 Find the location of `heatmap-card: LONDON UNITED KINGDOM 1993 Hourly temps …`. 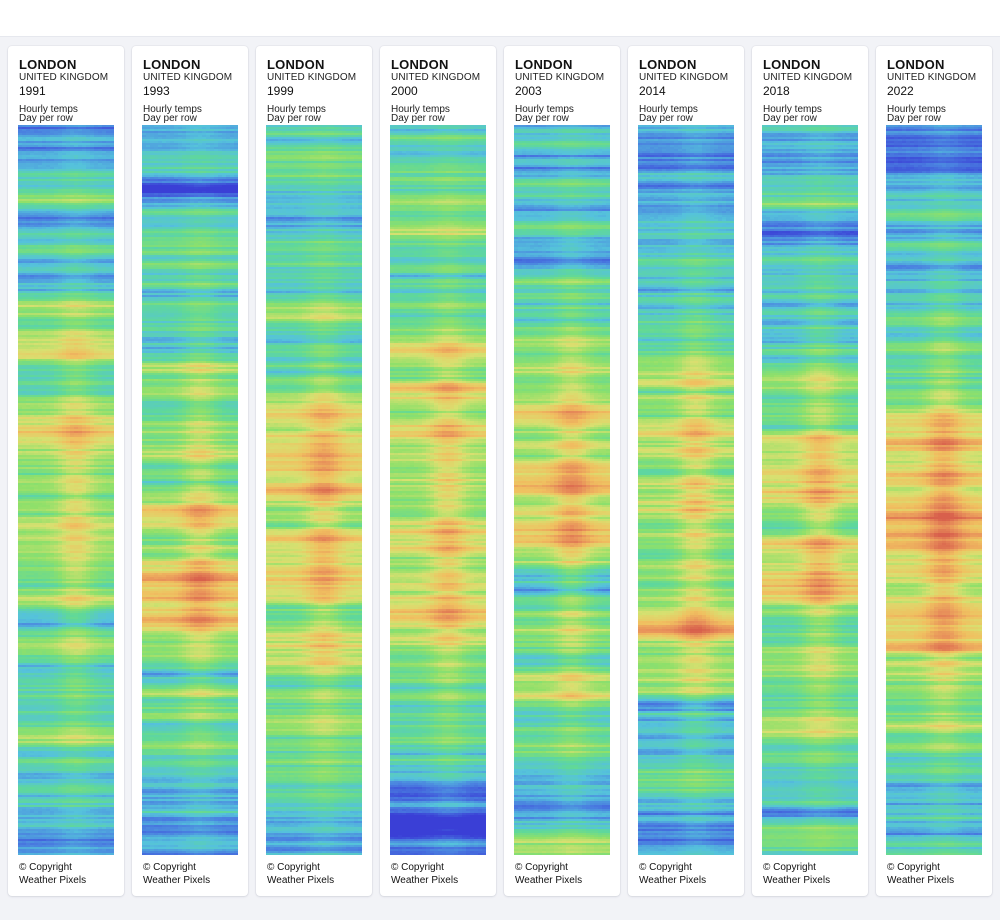

heatmap-card: LONDON UNITED KINGDOM 1993 Hourly temps … is located at coordinates (190, 471).